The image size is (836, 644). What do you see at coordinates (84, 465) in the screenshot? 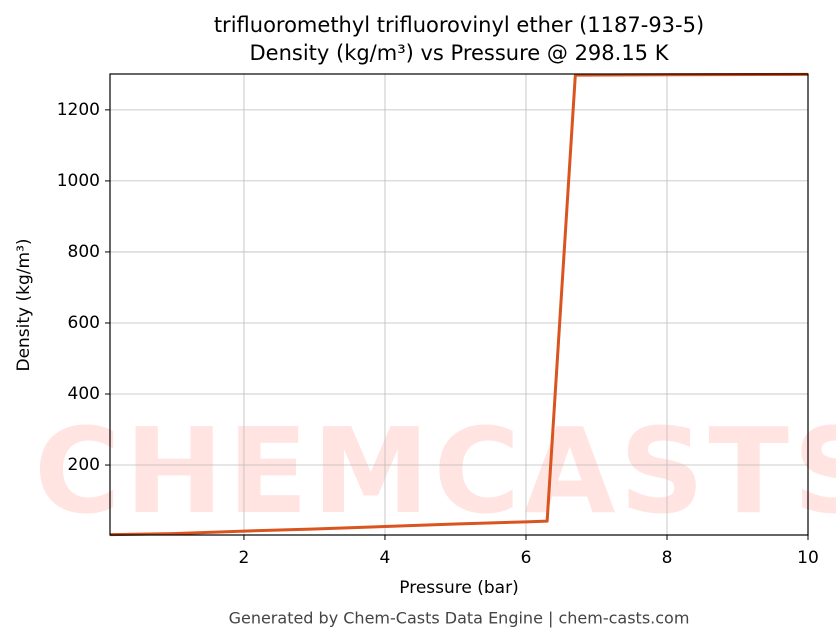
I see `y-tick-label: 200` at bounding box center [84, 465].